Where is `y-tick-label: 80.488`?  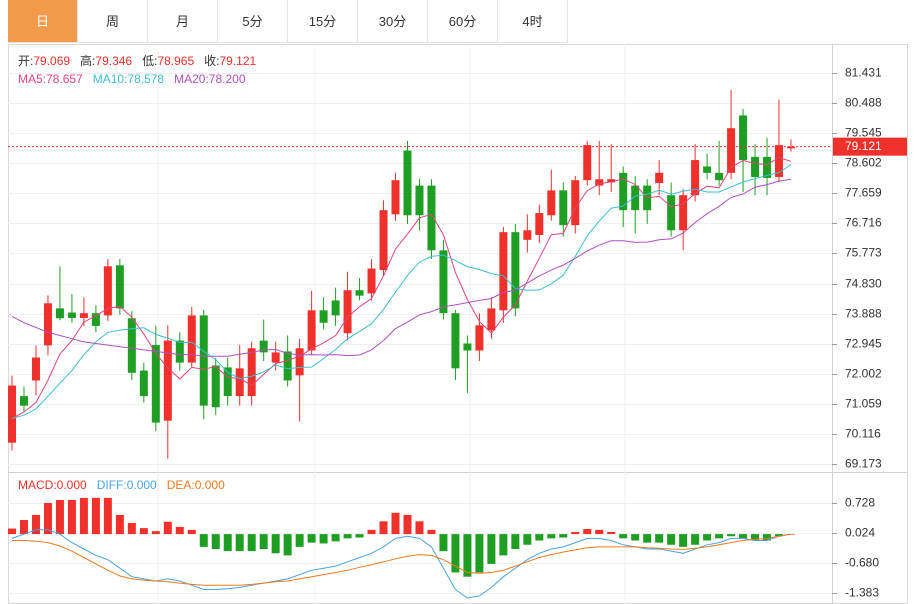
y-tick-label: 80.488 is located at coordinates (863, 103).